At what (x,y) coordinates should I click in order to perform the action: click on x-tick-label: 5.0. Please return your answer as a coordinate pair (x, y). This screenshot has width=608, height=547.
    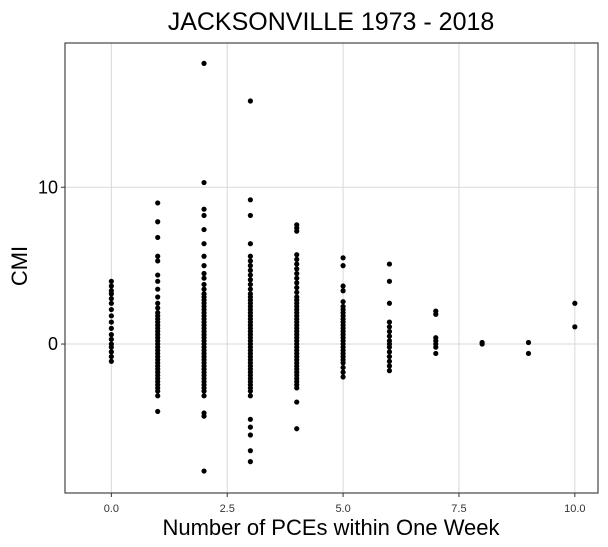
    Looking at the image, I should click on (342, 509).